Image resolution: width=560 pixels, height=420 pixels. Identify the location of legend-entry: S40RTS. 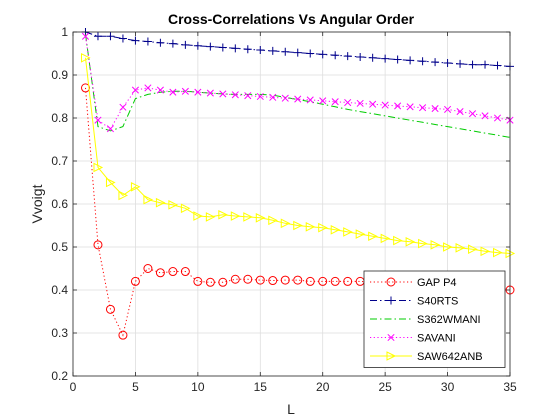
(414, 302).